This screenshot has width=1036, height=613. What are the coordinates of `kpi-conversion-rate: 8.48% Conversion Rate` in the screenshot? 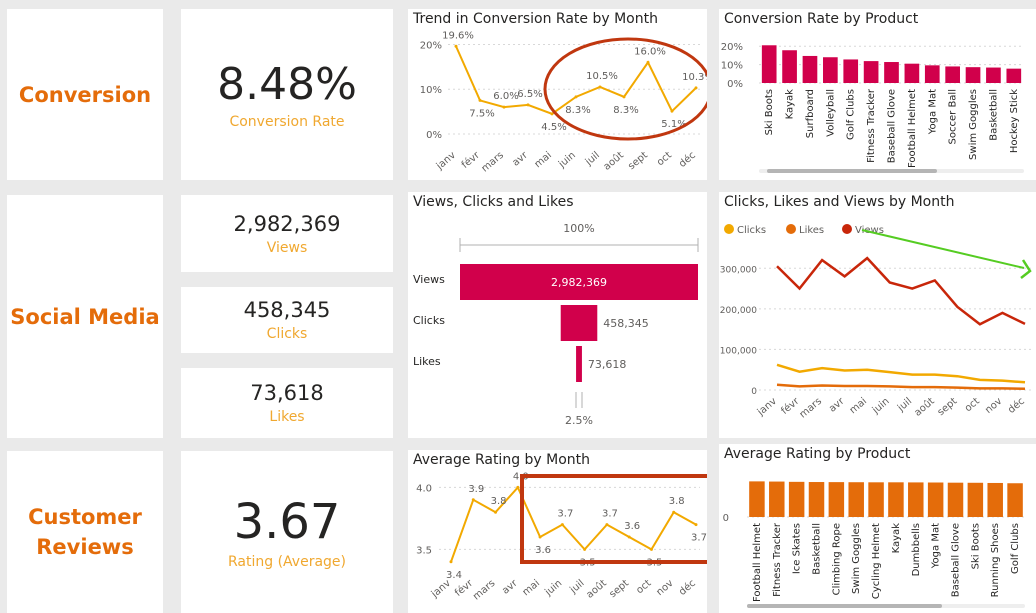 It's located at (287, 94).